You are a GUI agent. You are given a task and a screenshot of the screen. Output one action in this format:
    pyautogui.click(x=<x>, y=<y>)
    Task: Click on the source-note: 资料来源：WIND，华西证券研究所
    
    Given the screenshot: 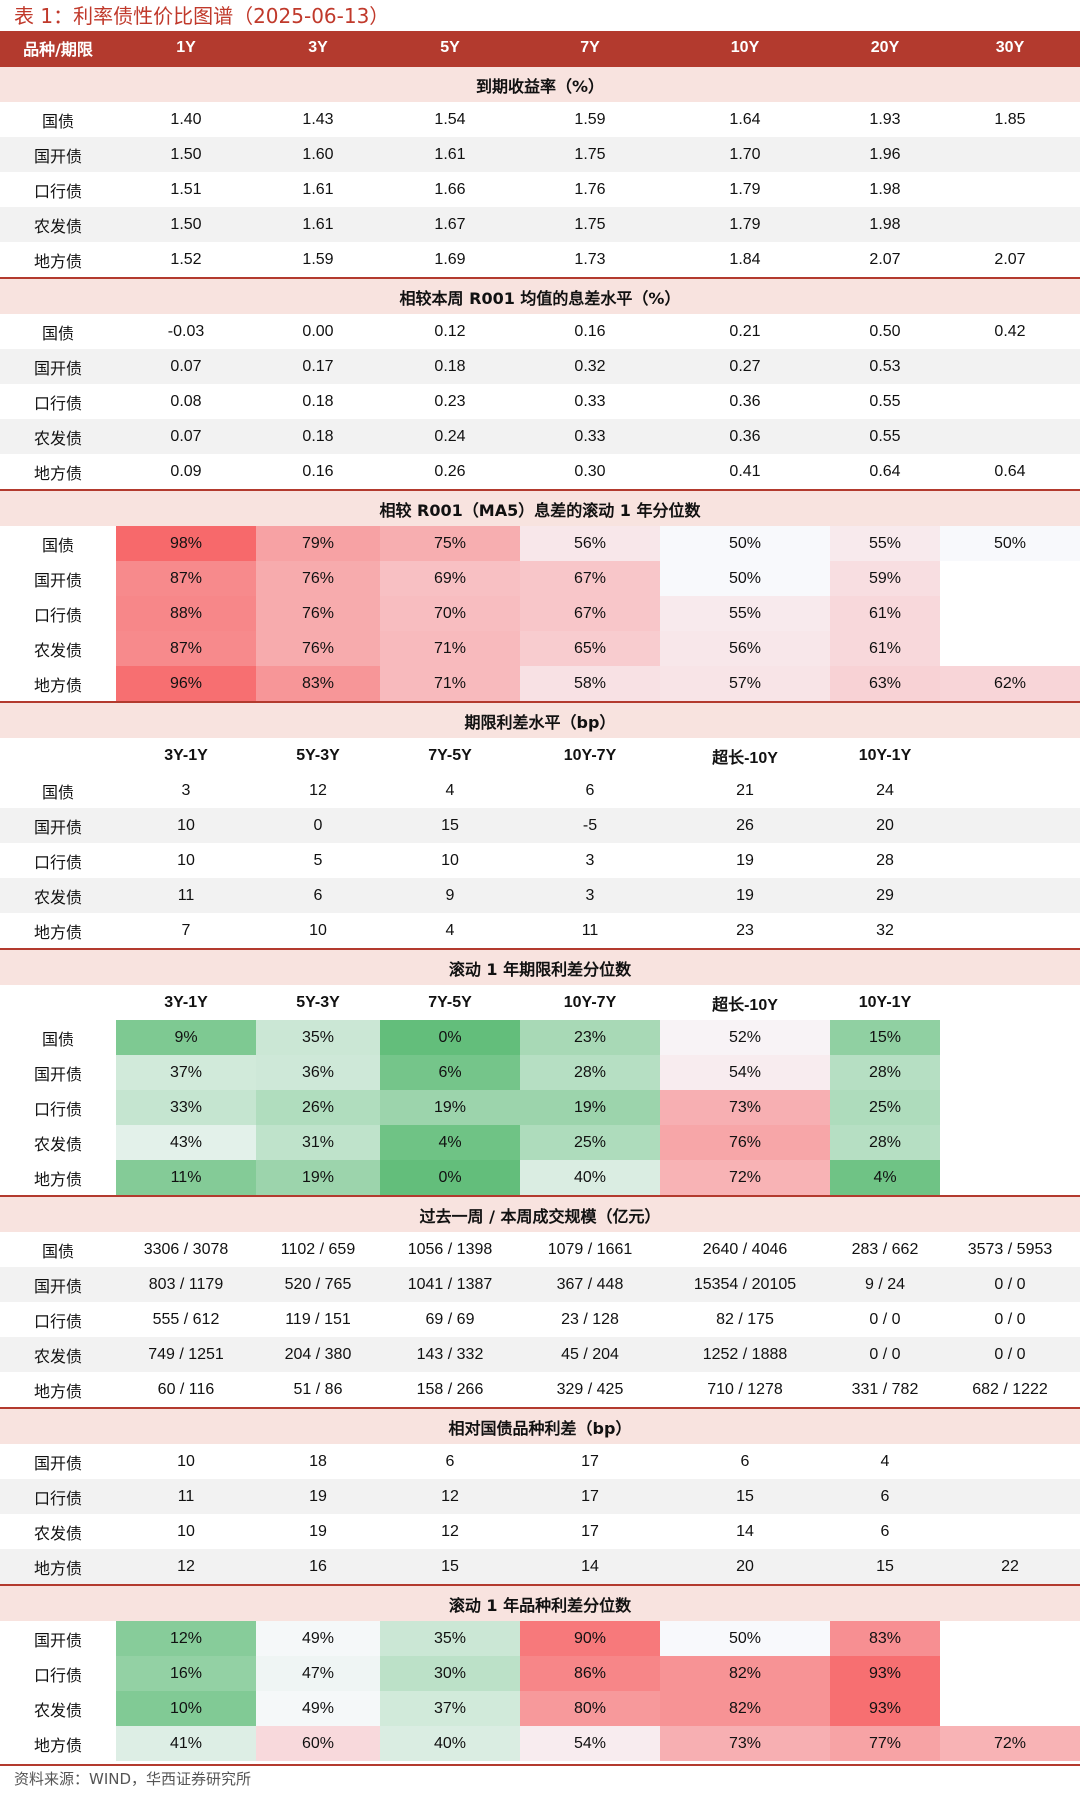 What is the action you would take?
    pyautogui.click(x=133, y=1779)
    